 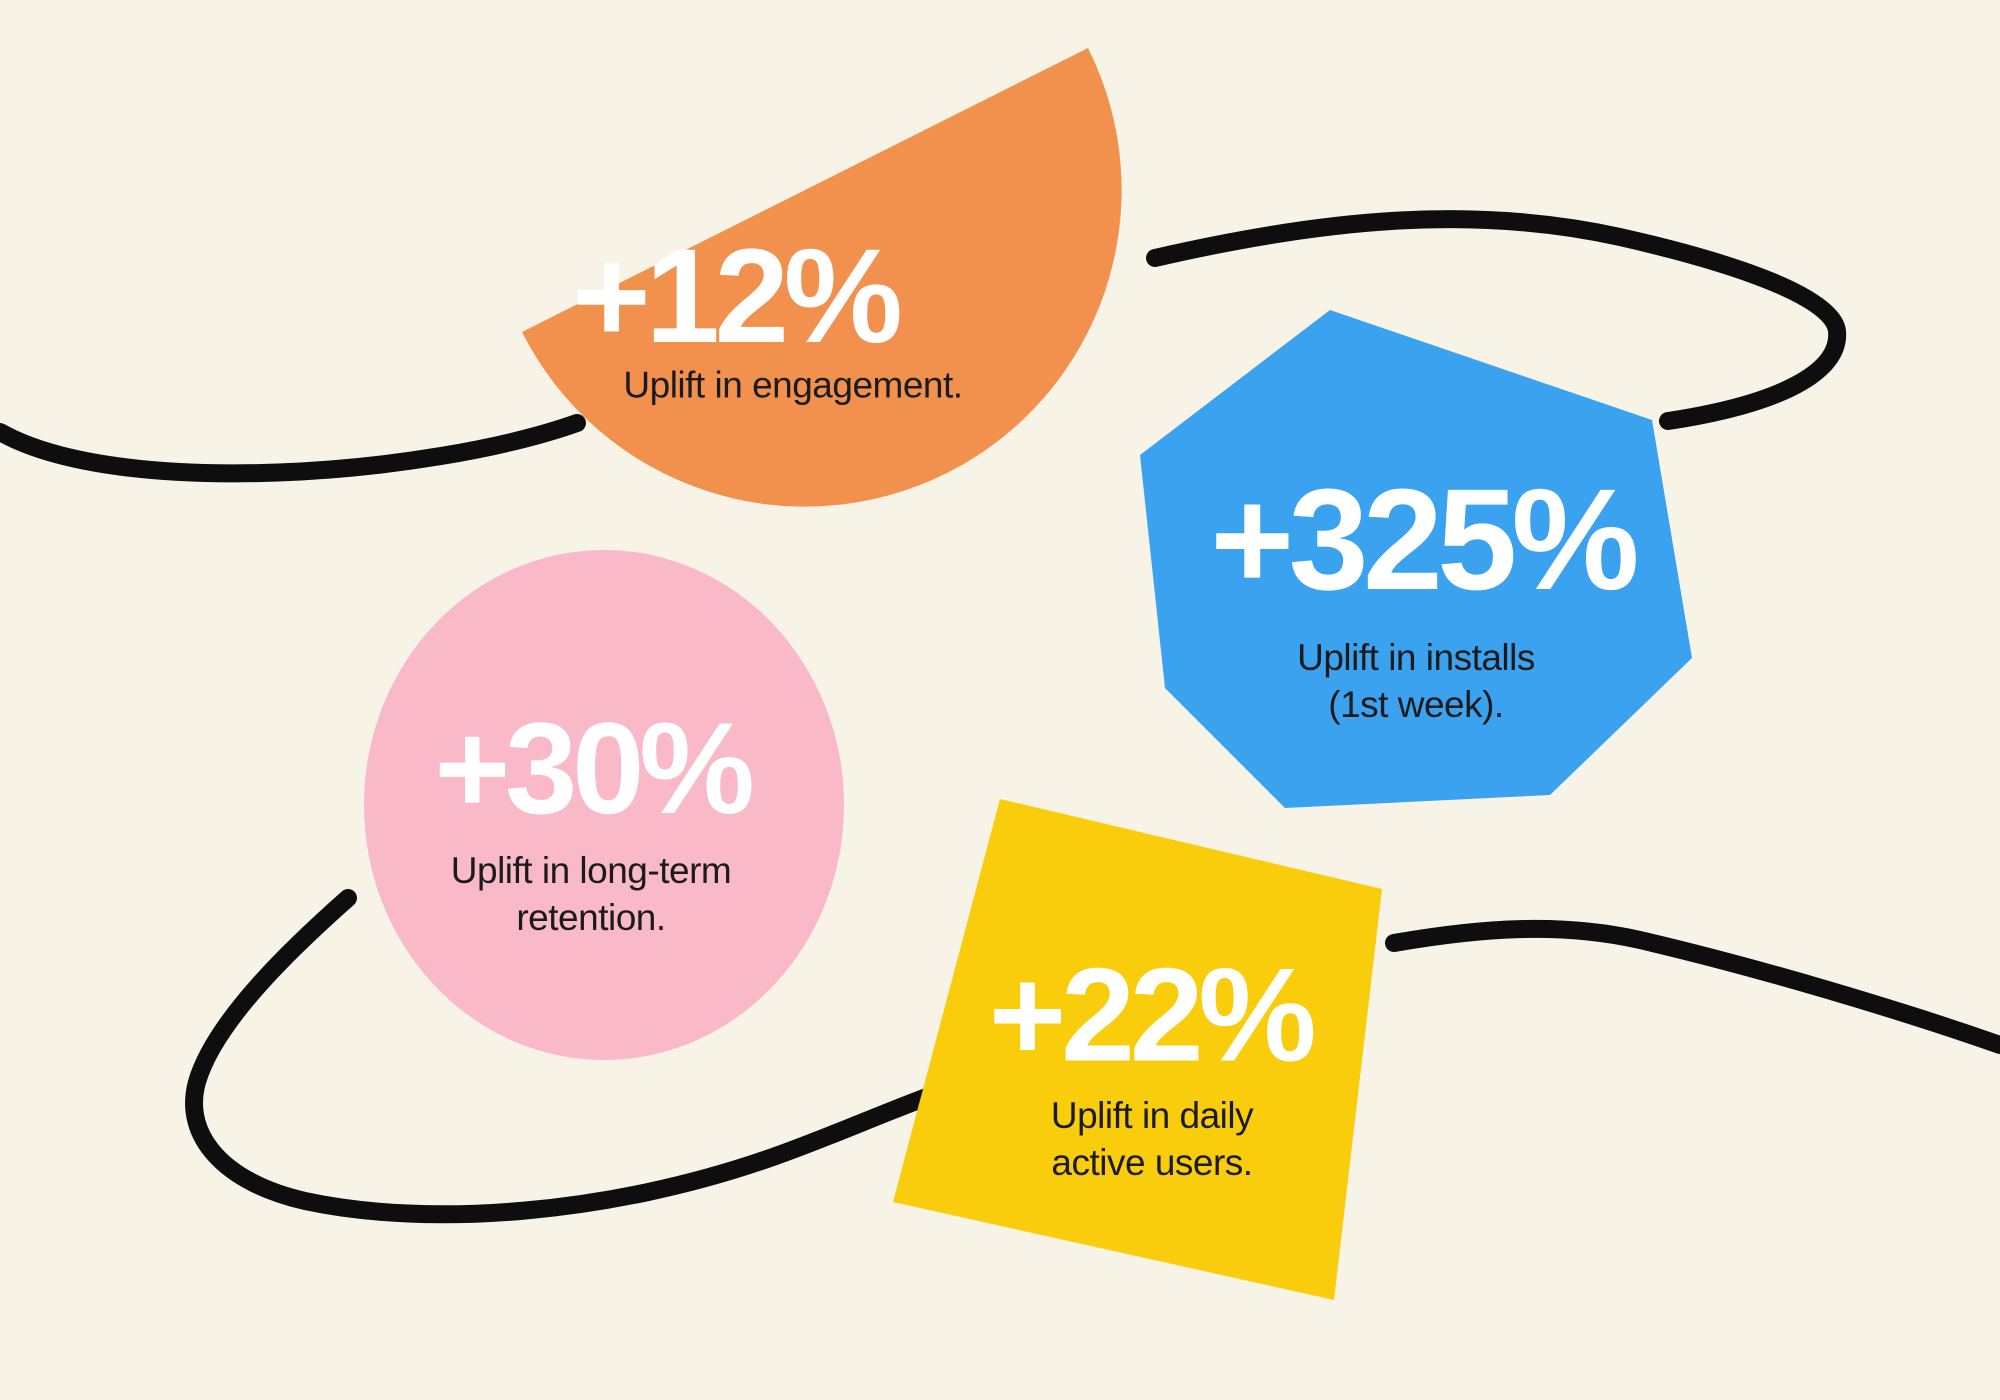 I want to click on retention-label: Uplift in long-term retention., so click(x=591, y=894).